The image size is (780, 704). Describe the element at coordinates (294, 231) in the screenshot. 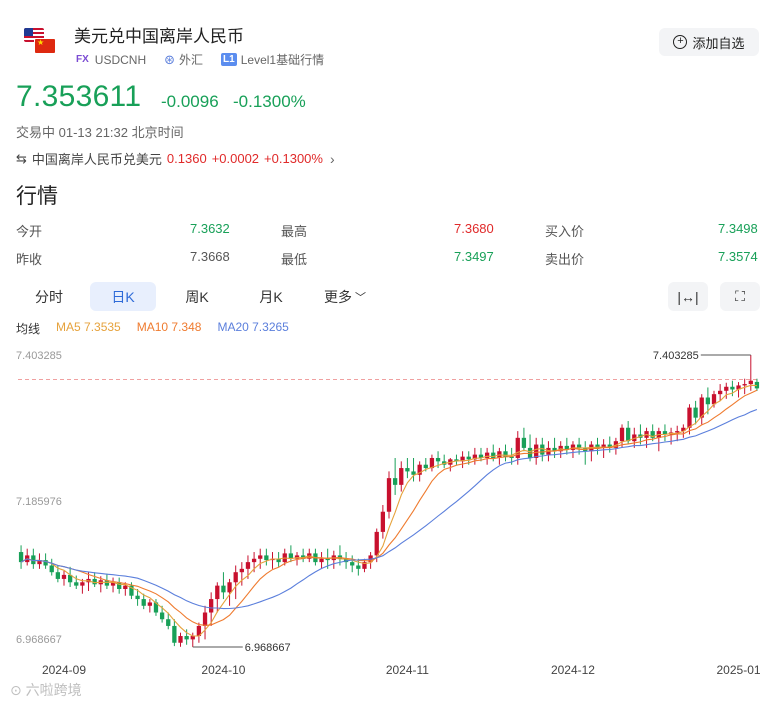

I see `stat-label-high: 最高` at that location.